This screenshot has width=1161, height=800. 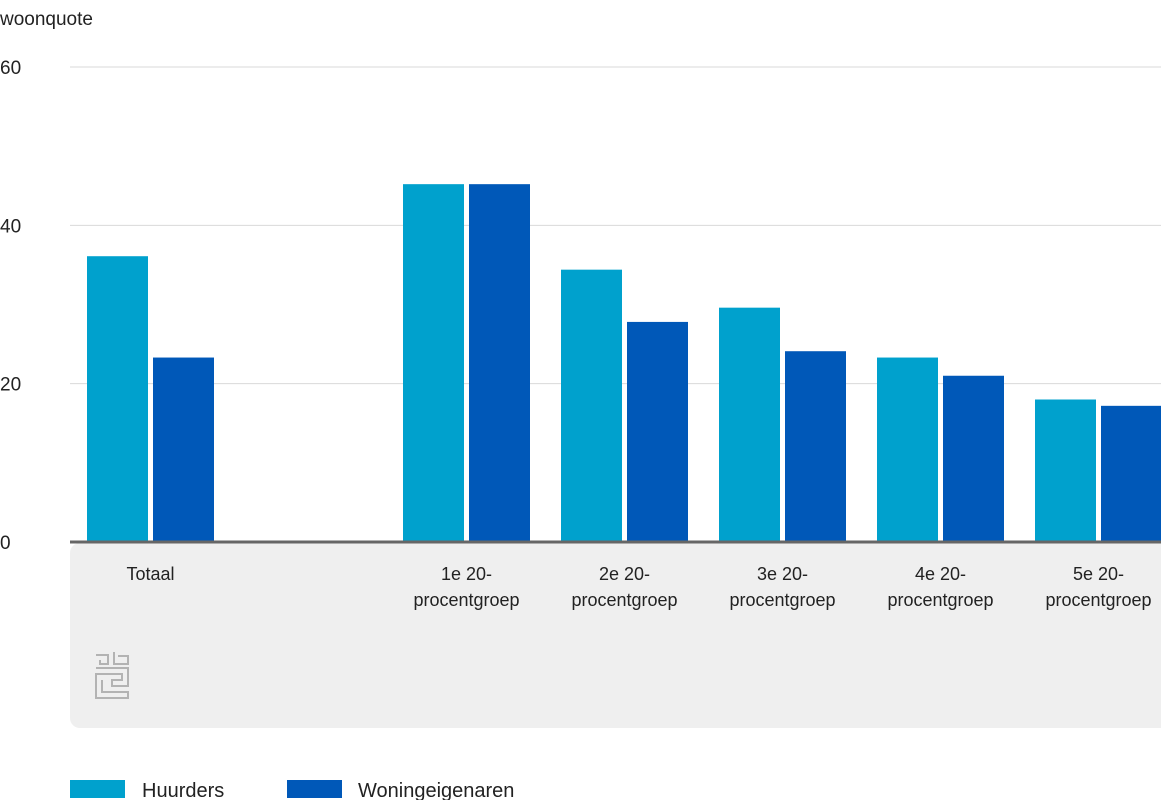 I want to click on legend-swatch-woningeigenaren, so click(x=314, y=789).